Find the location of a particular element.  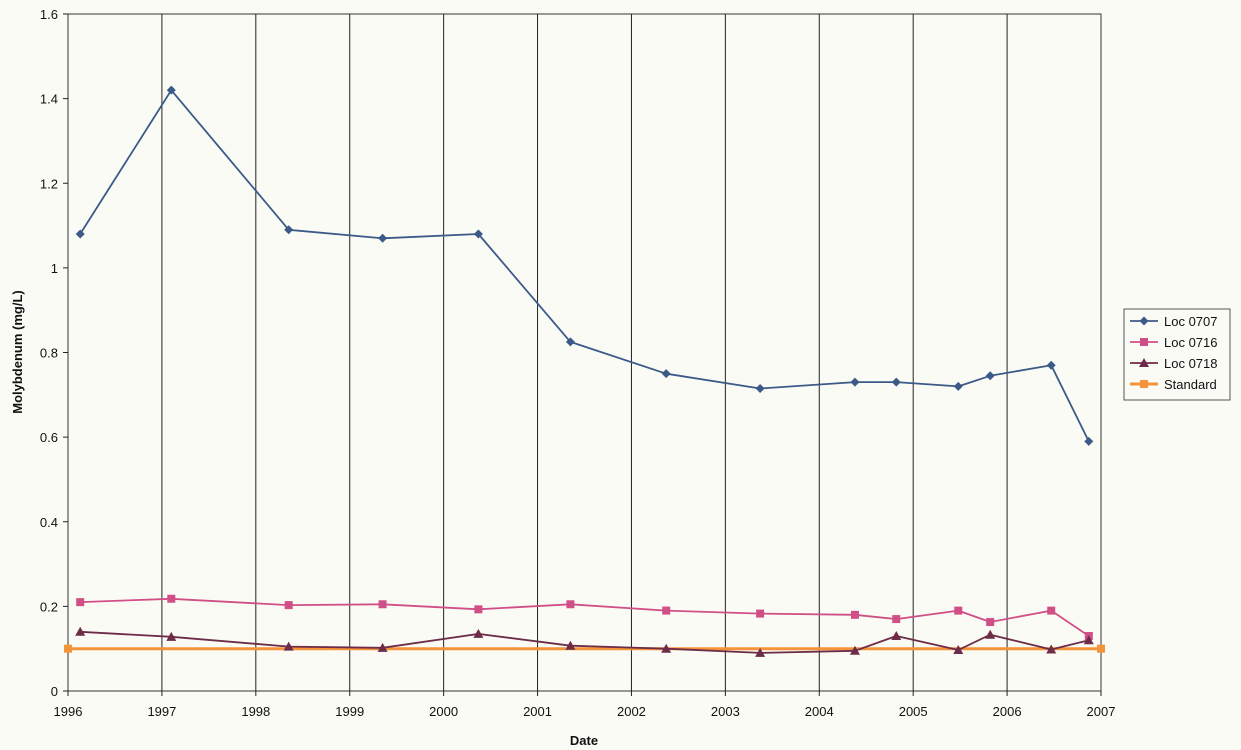

legend-label: Loc 0707 is located at coordinates (1191, 321).